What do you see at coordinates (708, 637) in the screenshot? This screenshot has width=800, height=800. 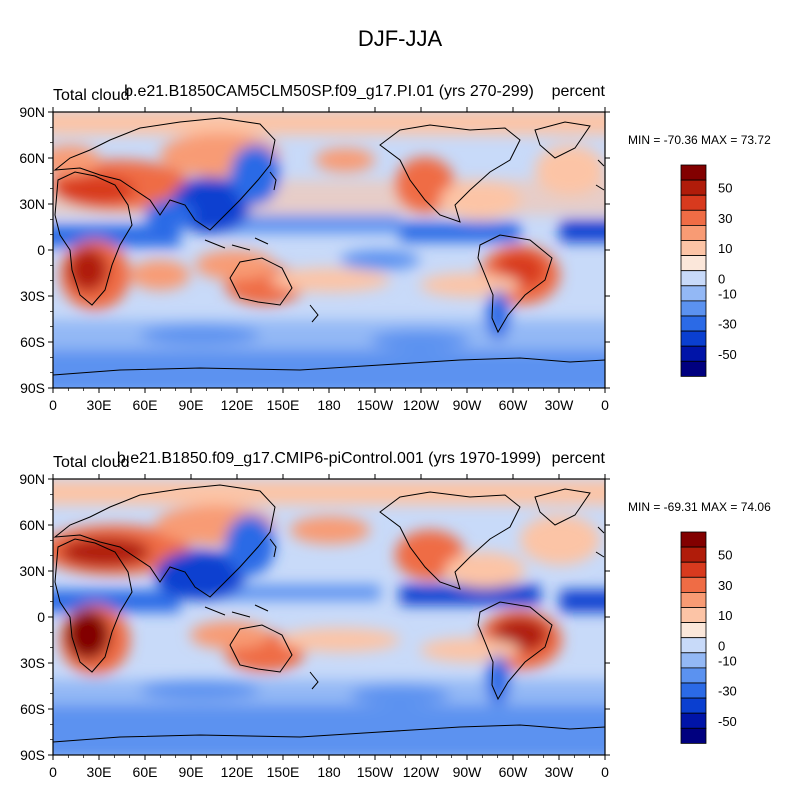 I see `panel-2-colorbar: 50 30 10 0-10 -30 -50` at bounding box center [708, 637].